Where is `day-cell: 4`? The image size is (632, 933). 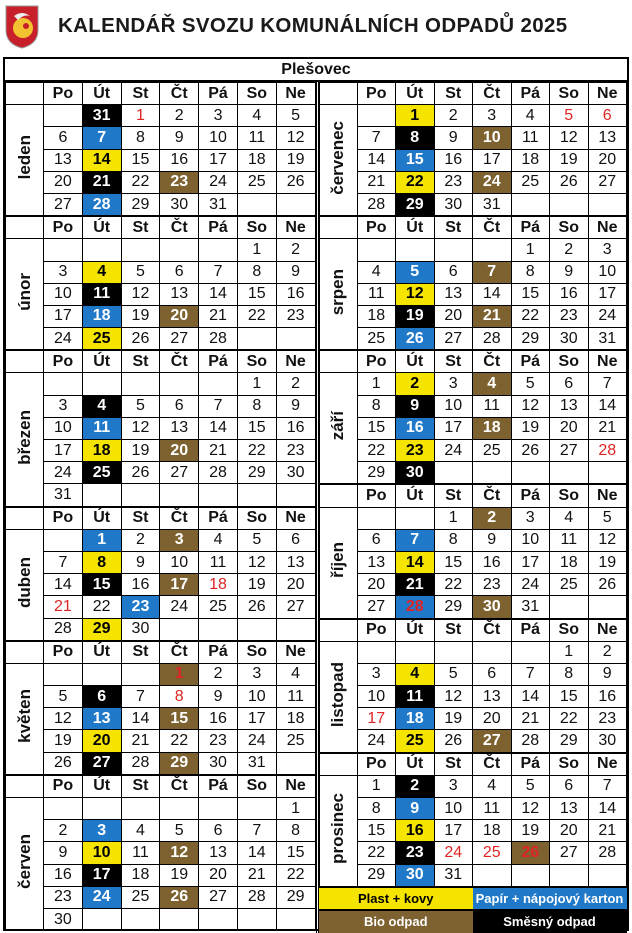
day-cell: 4 is located at coordinates (376, 272).